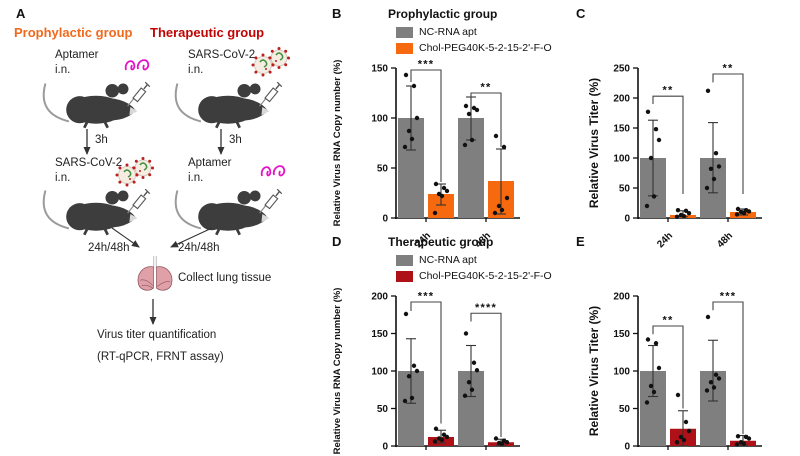 The width and height of the screenshot is (800, 456). Describe the element at coordinates (76, 63) in the screenshot. I see `col1-step1-text: Aptamer i.n.` at that location.